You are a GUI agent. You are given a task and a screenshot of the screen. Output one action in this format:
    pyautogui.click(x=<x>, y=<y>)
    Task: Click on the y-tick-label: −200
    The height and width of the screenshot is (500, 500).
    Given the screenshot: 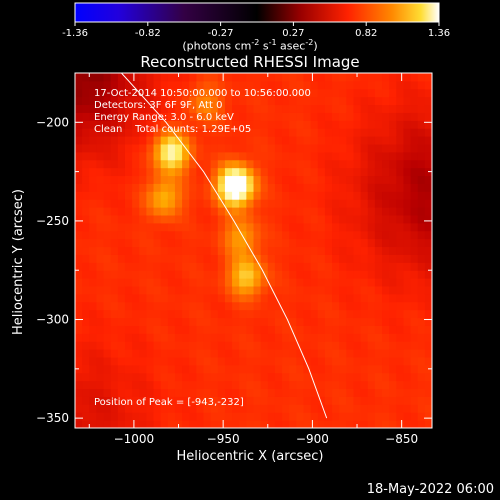 What is the action you would take?
    pyautogui.click(x=52, y=122)
    